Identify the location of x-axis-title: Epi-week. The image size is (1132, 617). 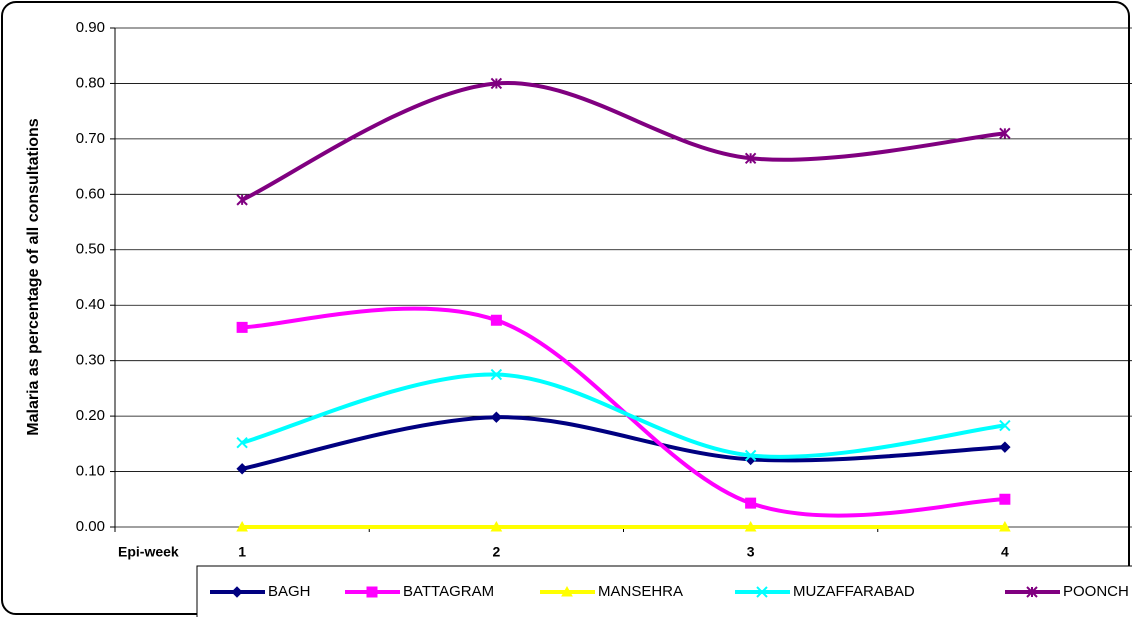
(148, 552).